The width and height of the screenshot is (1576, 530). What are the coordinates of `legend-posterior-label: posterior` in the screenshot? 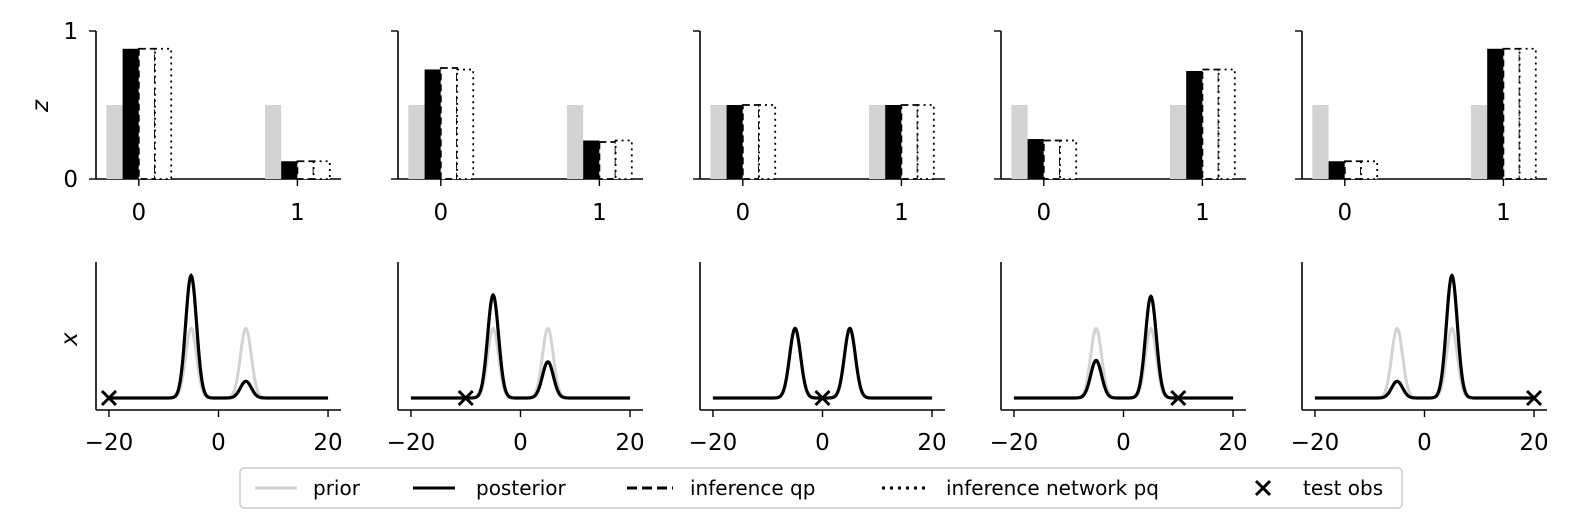 It's located at (521, 488).